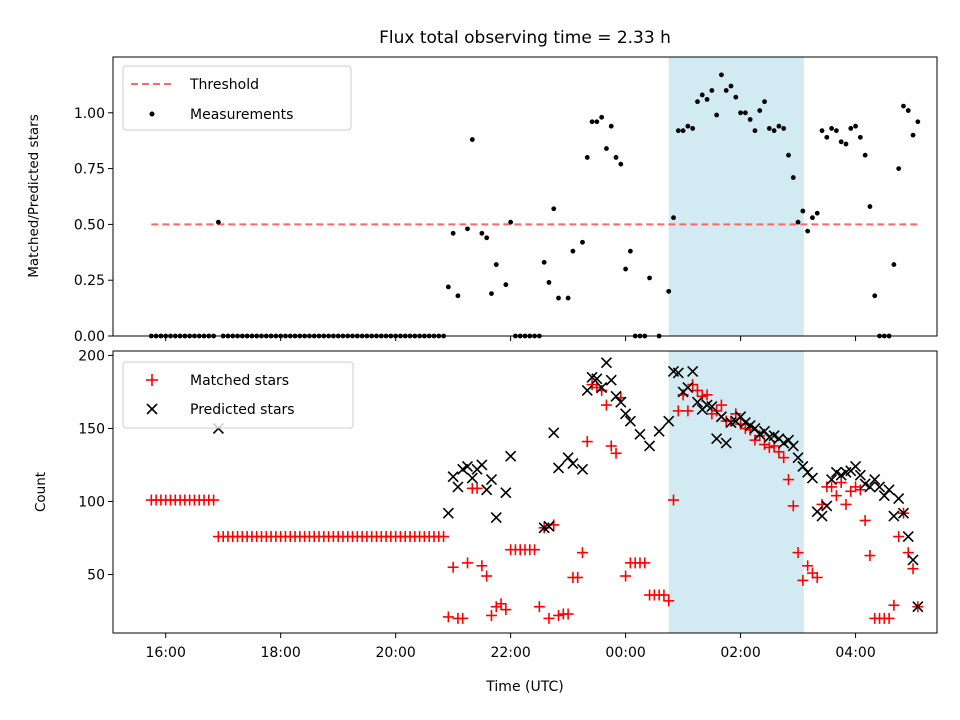 The height and width of the screenshot is (720, 960). What do you see at coordinates (152, 114) in the screenshot?
I see `measurements-legend-swatch` at bounding box center [152, 114].